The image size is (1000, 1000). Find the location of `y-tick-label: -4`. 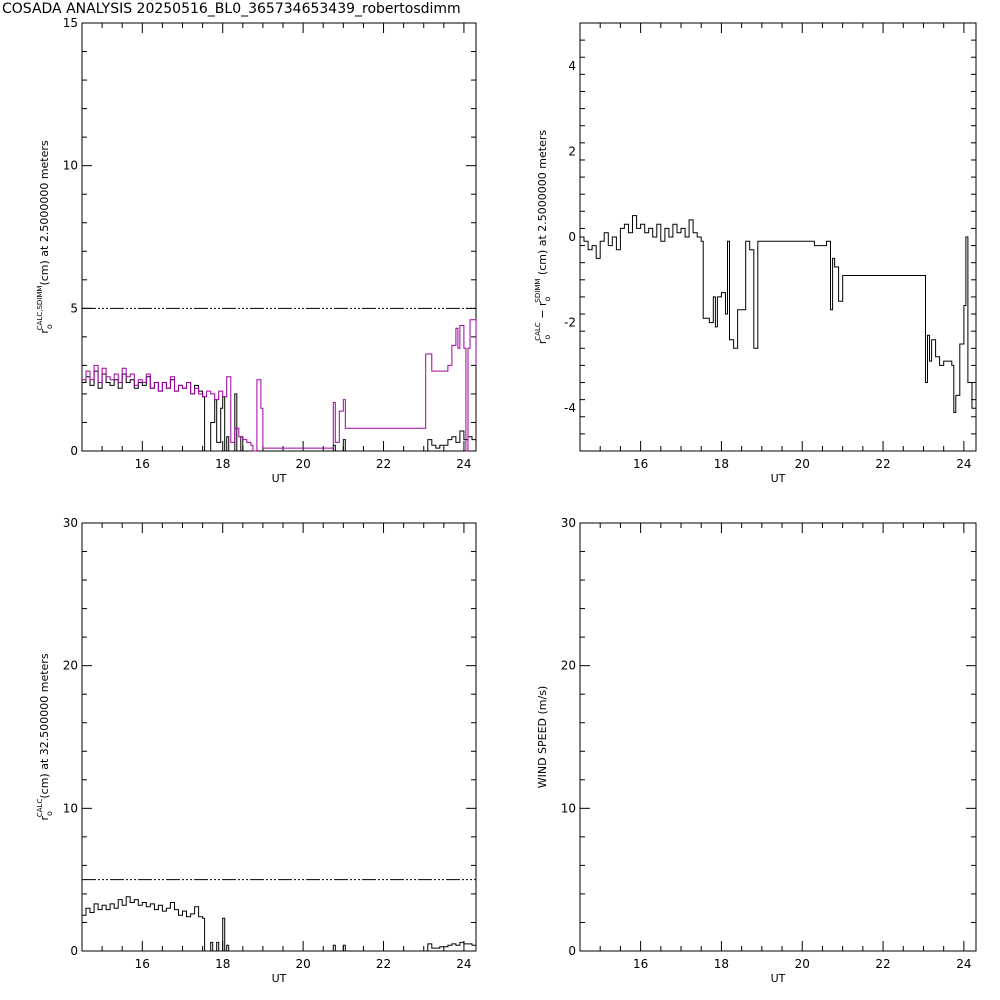

y-tick-label: -4 is located at coordinates (570, 408).